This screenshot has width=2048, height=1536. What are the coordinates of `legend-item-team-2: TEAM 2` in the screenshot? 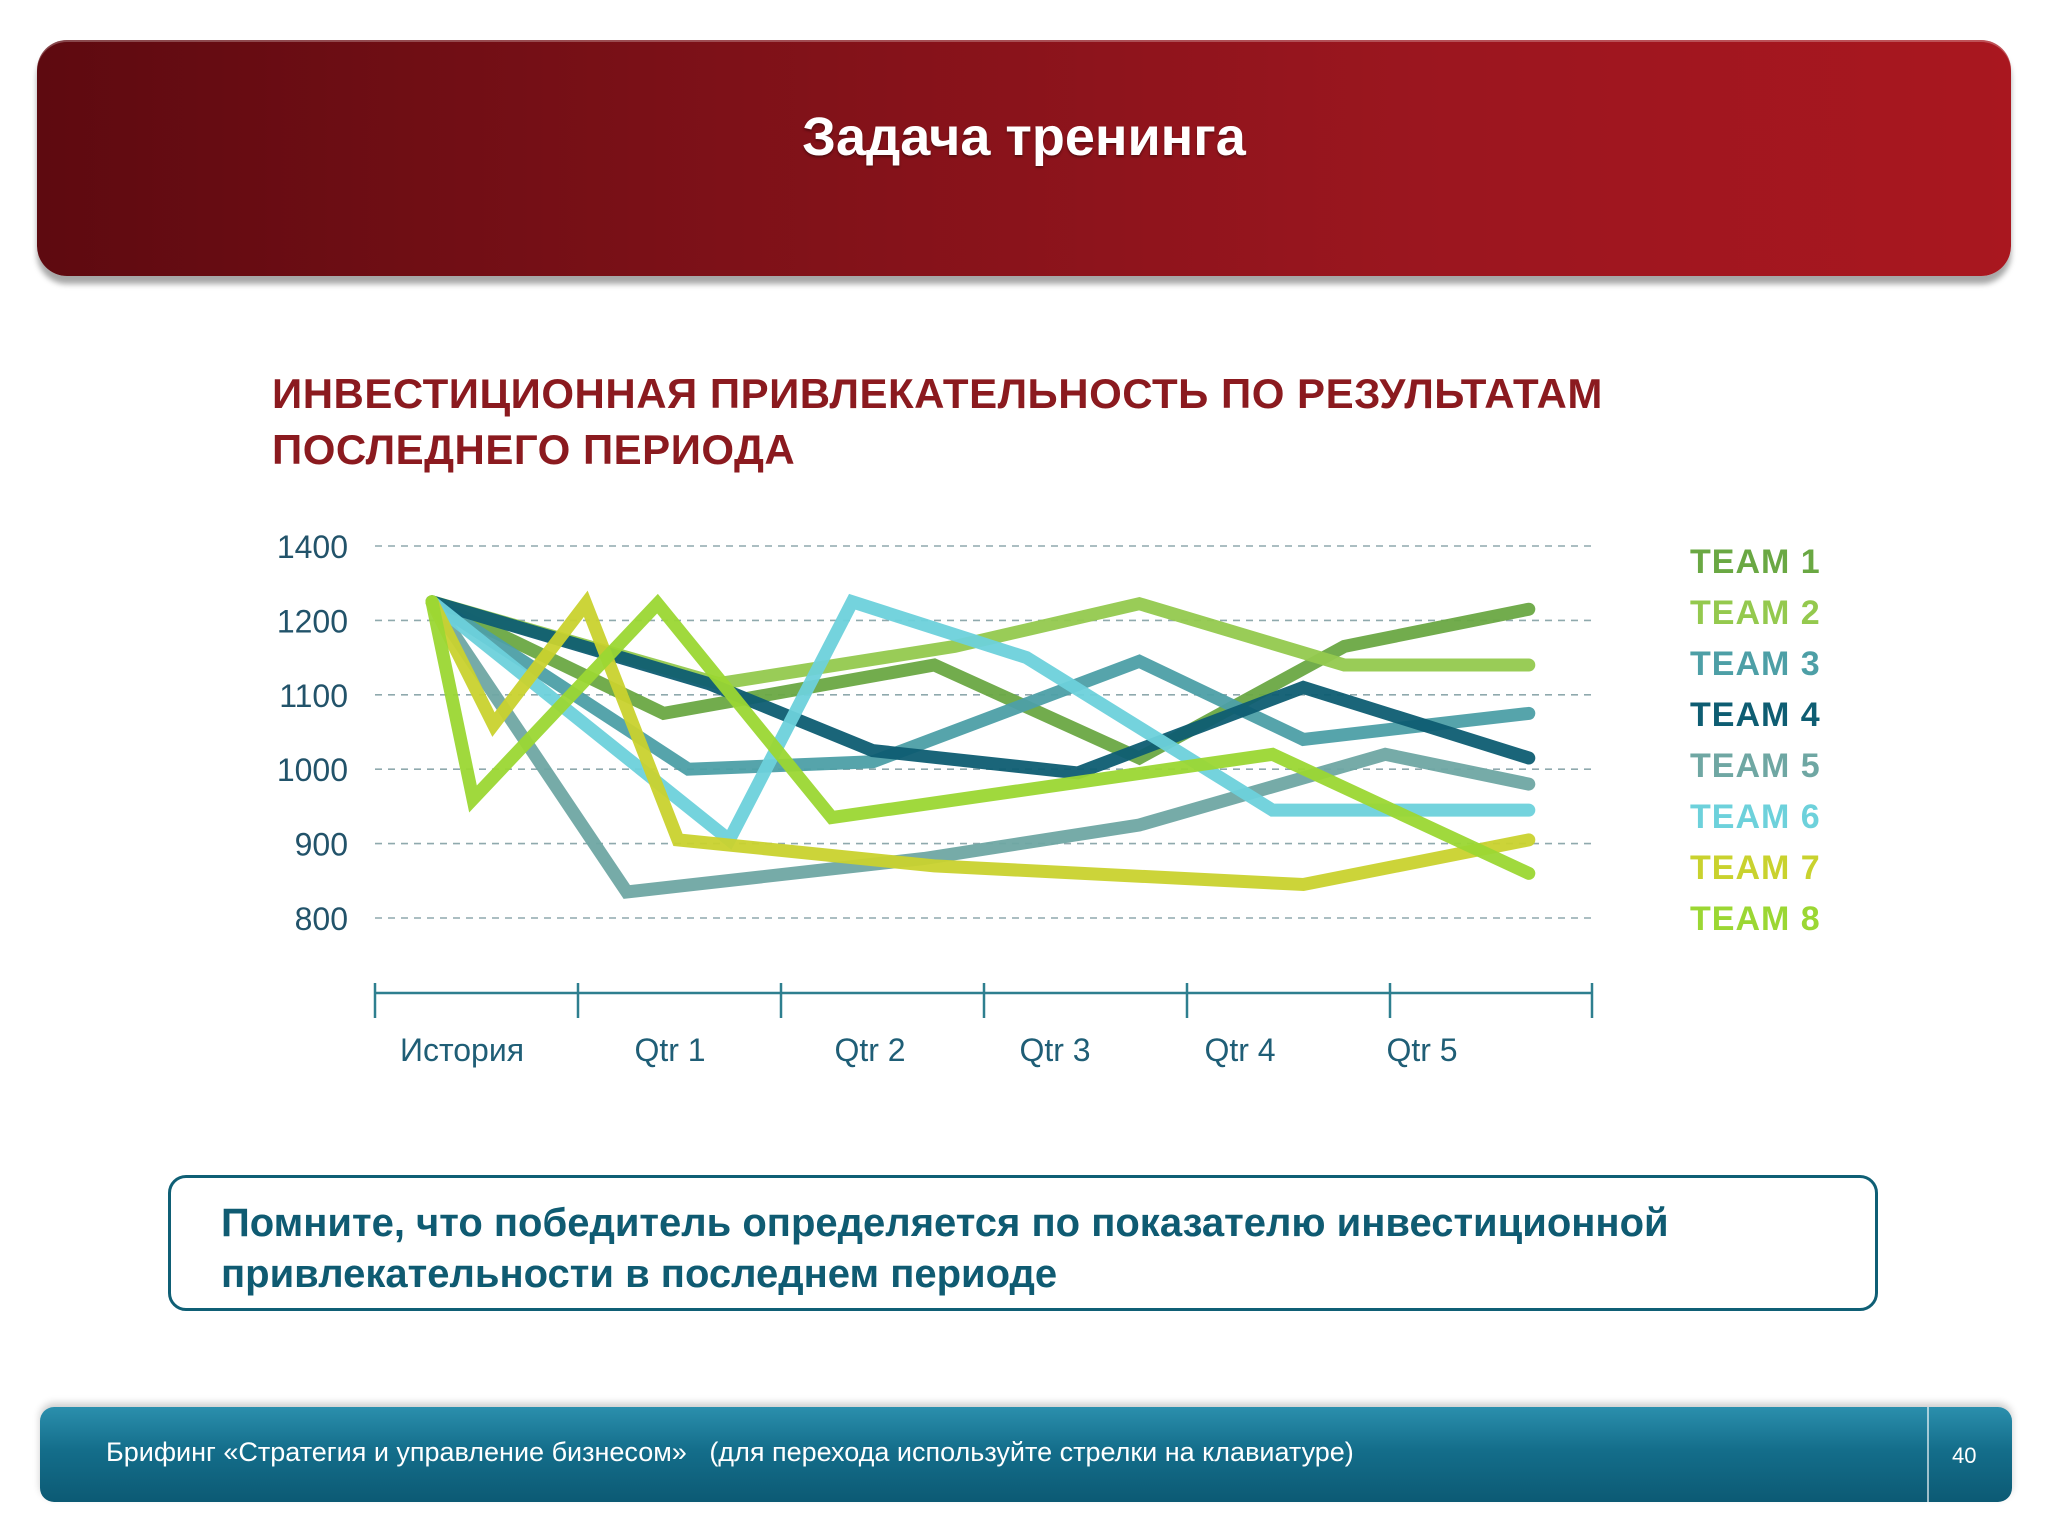 It's located at (1755, 613).